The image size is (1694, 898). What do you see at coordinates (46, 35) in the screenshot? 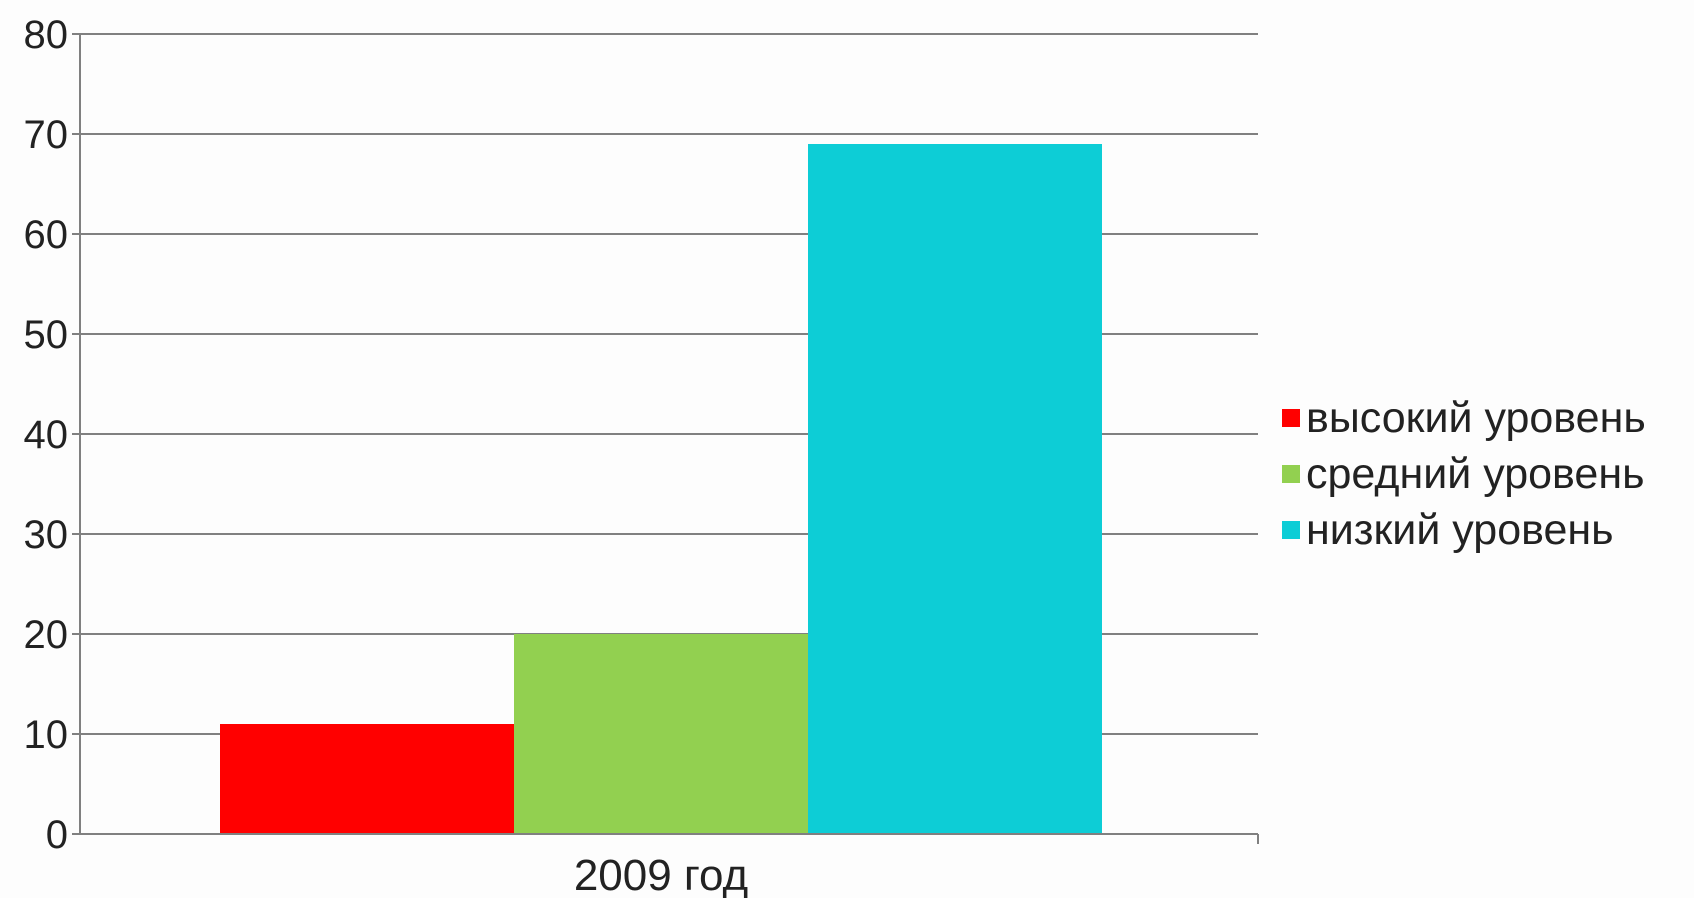
I see `y-tick-label: 80` at bounding box center [46, 35].